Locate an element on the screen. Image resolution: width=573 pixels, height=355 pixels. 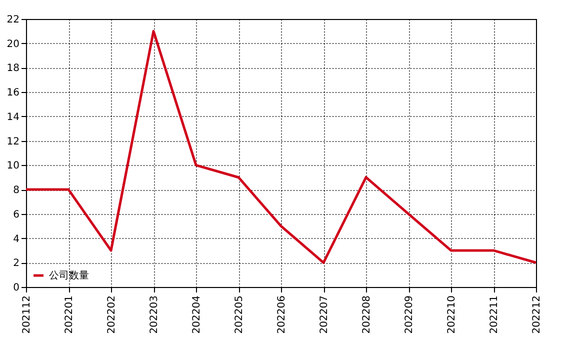
x-tick-label: 202203 is located at coordinates (154, 315).